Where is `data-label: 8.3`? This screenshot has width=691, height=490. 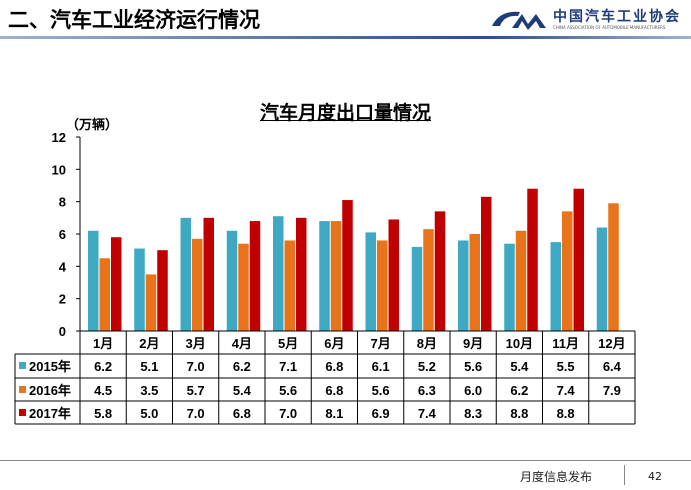 data-label: 8.3 is located at coordinates (473, 413).